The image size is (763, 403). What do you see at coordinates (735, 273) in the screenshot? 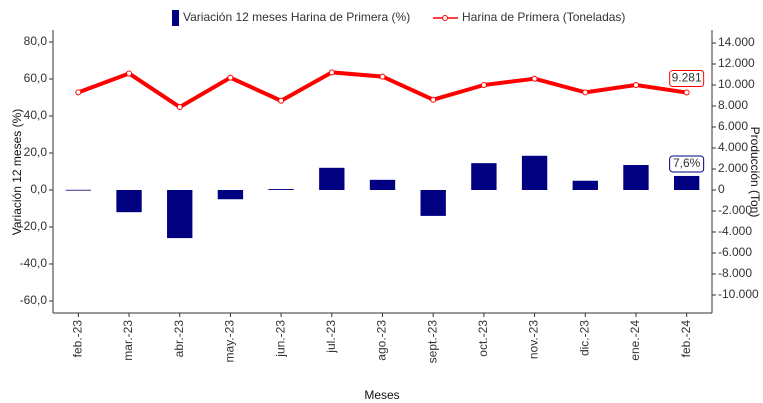
I see `y2-tick-label: -8.000` at bounding box center [735, 273].